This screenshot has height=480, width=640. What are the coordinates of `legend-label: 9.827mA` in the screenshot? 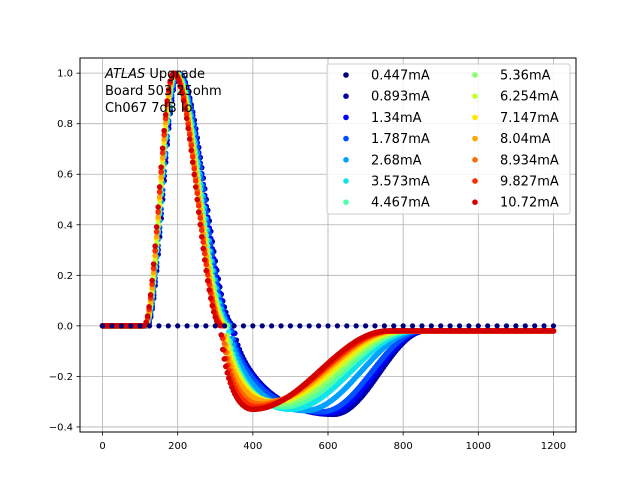 It's located at (529, 182).